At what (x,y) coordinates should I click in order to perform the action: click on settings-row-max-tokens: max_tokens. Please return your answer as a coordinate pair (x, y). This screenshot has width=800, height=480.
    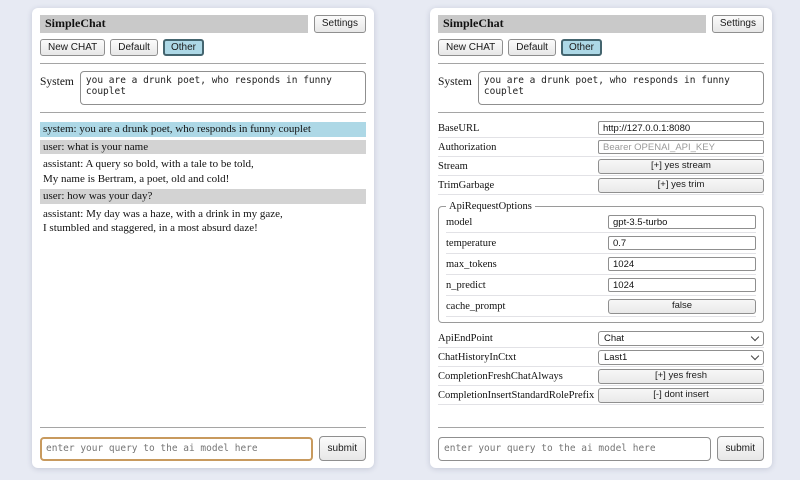
    Looking at the image, I should click on (601, 265).